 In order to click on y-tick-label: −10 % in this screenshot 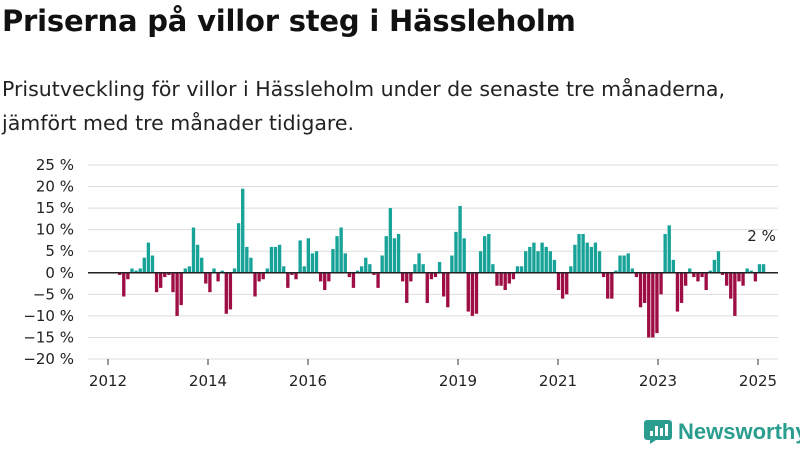, I will do `click(48, 316)`.